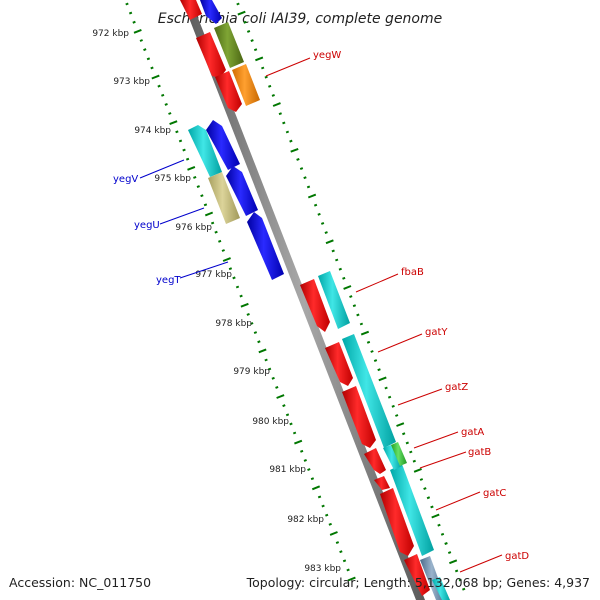  I want to click on gene-label-yegT: yegT, so click(168, 280).